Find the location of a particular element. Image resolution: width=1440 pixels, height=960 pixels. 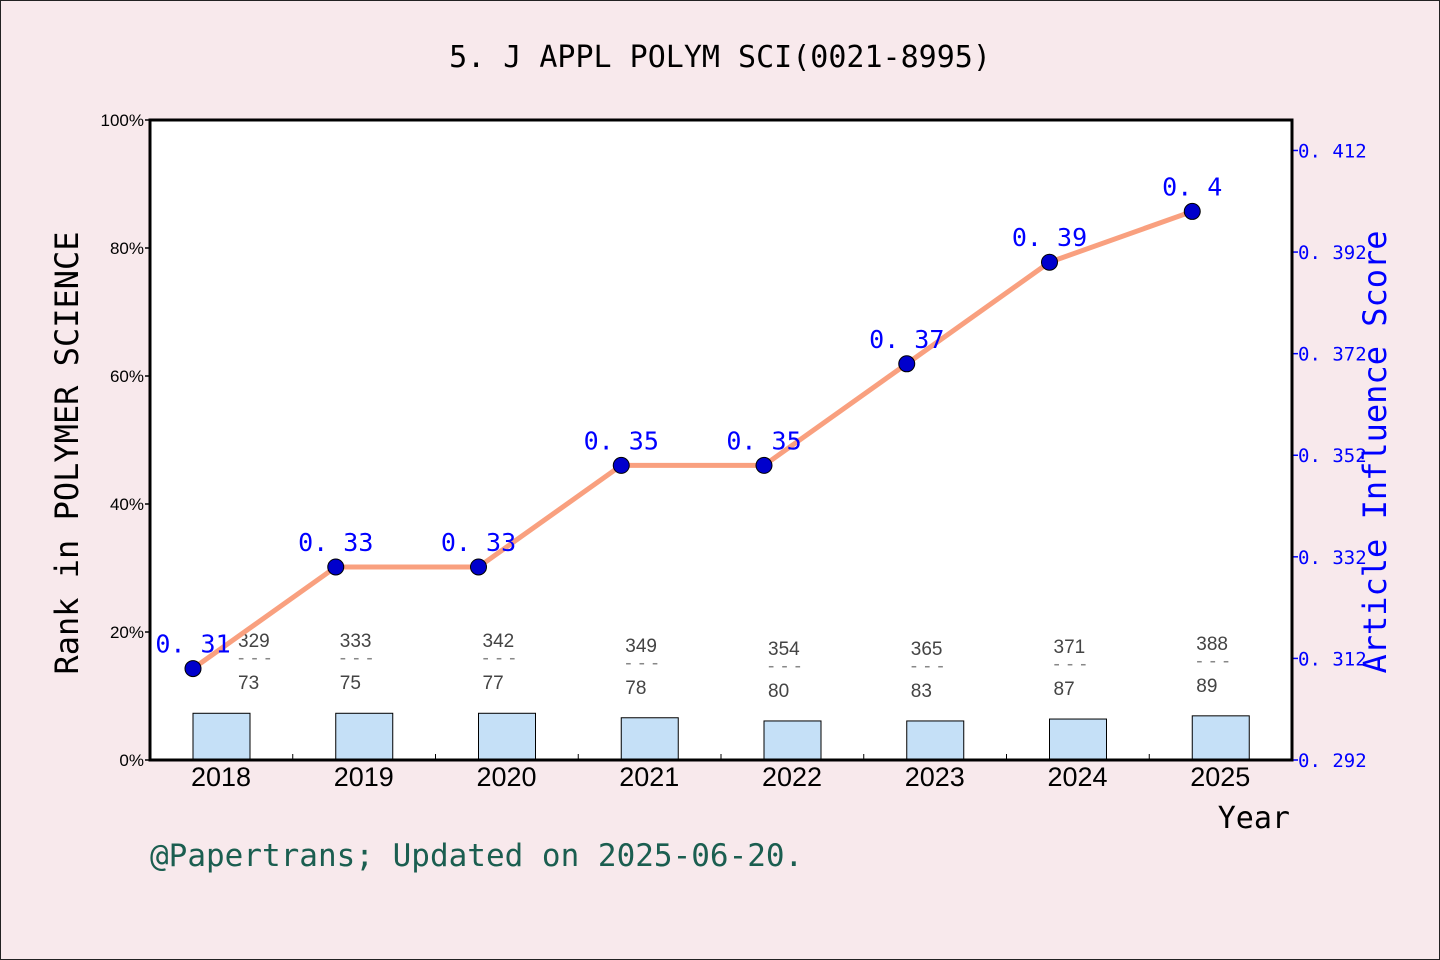

x-tick-label: 2025 is located at coordinates (1220, 777).